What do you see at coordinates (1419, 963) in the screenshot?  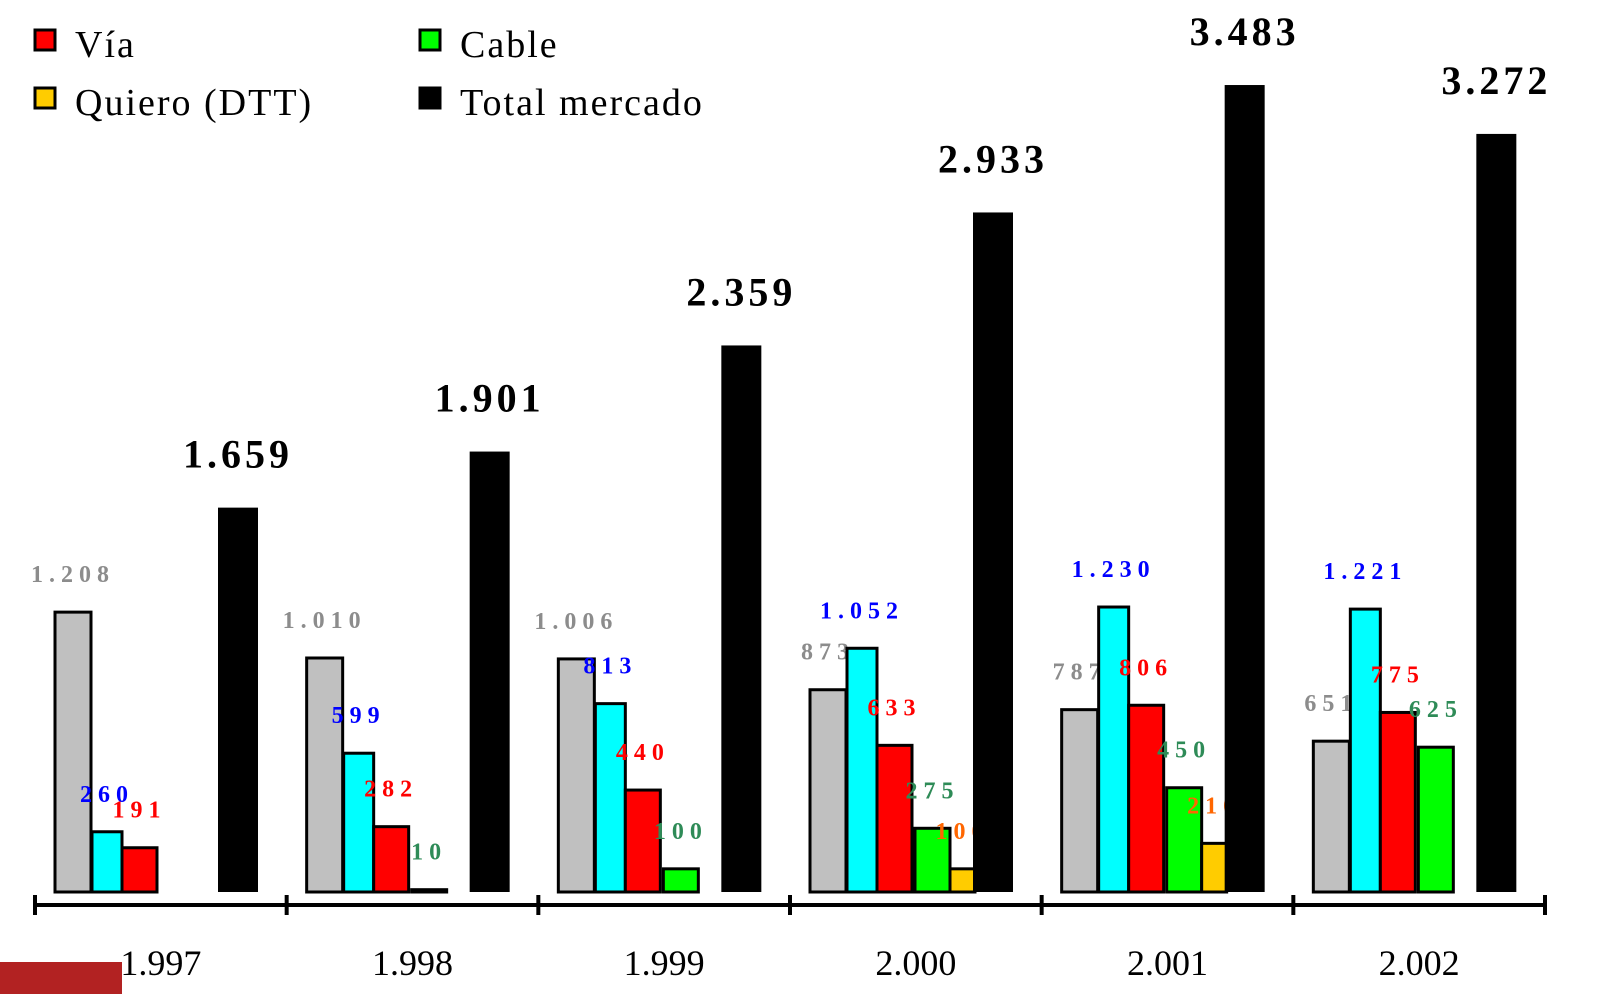 I see `x-tick-label: 2.002` at bounding box center [1419, 963].